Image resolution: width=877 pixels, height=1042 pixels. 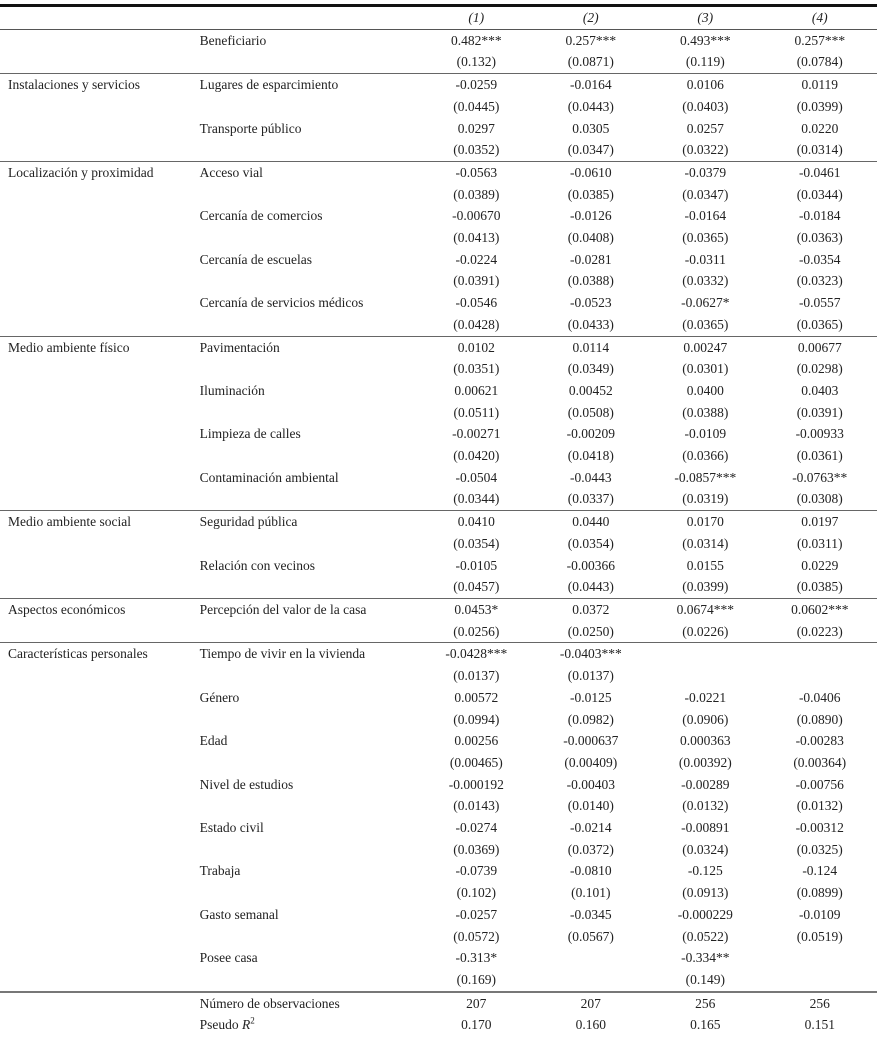 What do you see at coordinates (705, 828) in the screenshot?
I see `coefficient-cell: -0.00891` at bounding box center [705, 828].